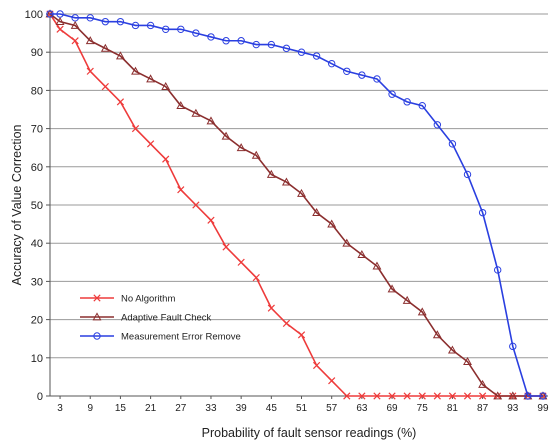  What do you see at coordinates (17, 204) in the screenshot?
I see `y-axis-title: Accuracy of Value Correction` at bounding box center [17, 204].